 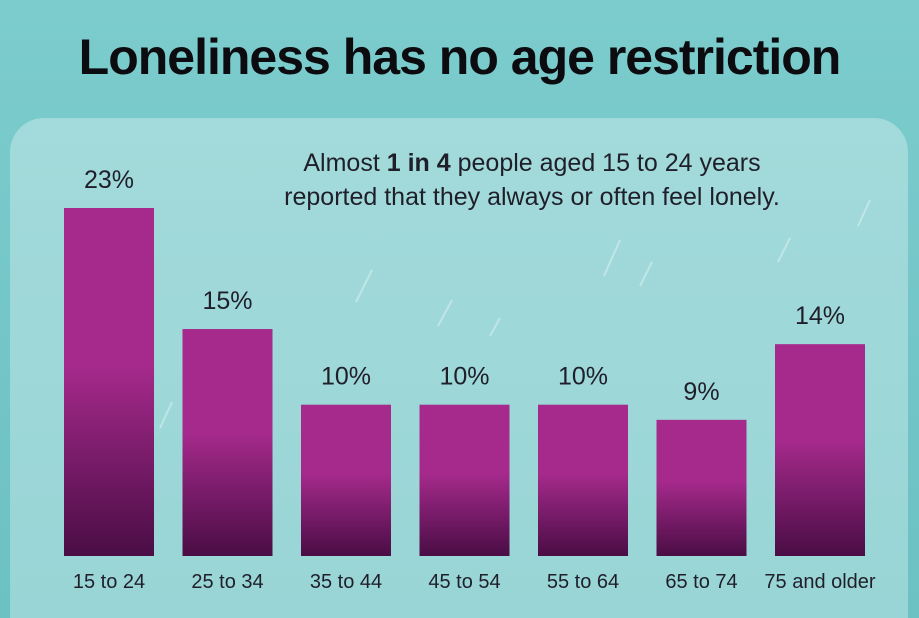 I want to click on category-label: 25 to 34, so click(x=227, y=582).